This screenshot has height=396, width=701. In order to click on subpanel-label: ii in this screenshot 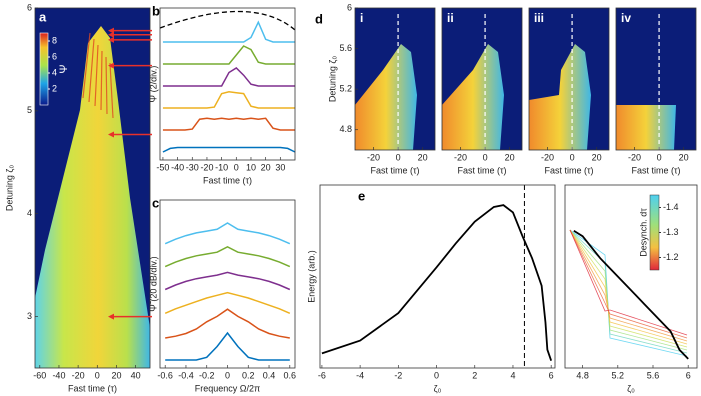, I will do `click(450, 18)`.